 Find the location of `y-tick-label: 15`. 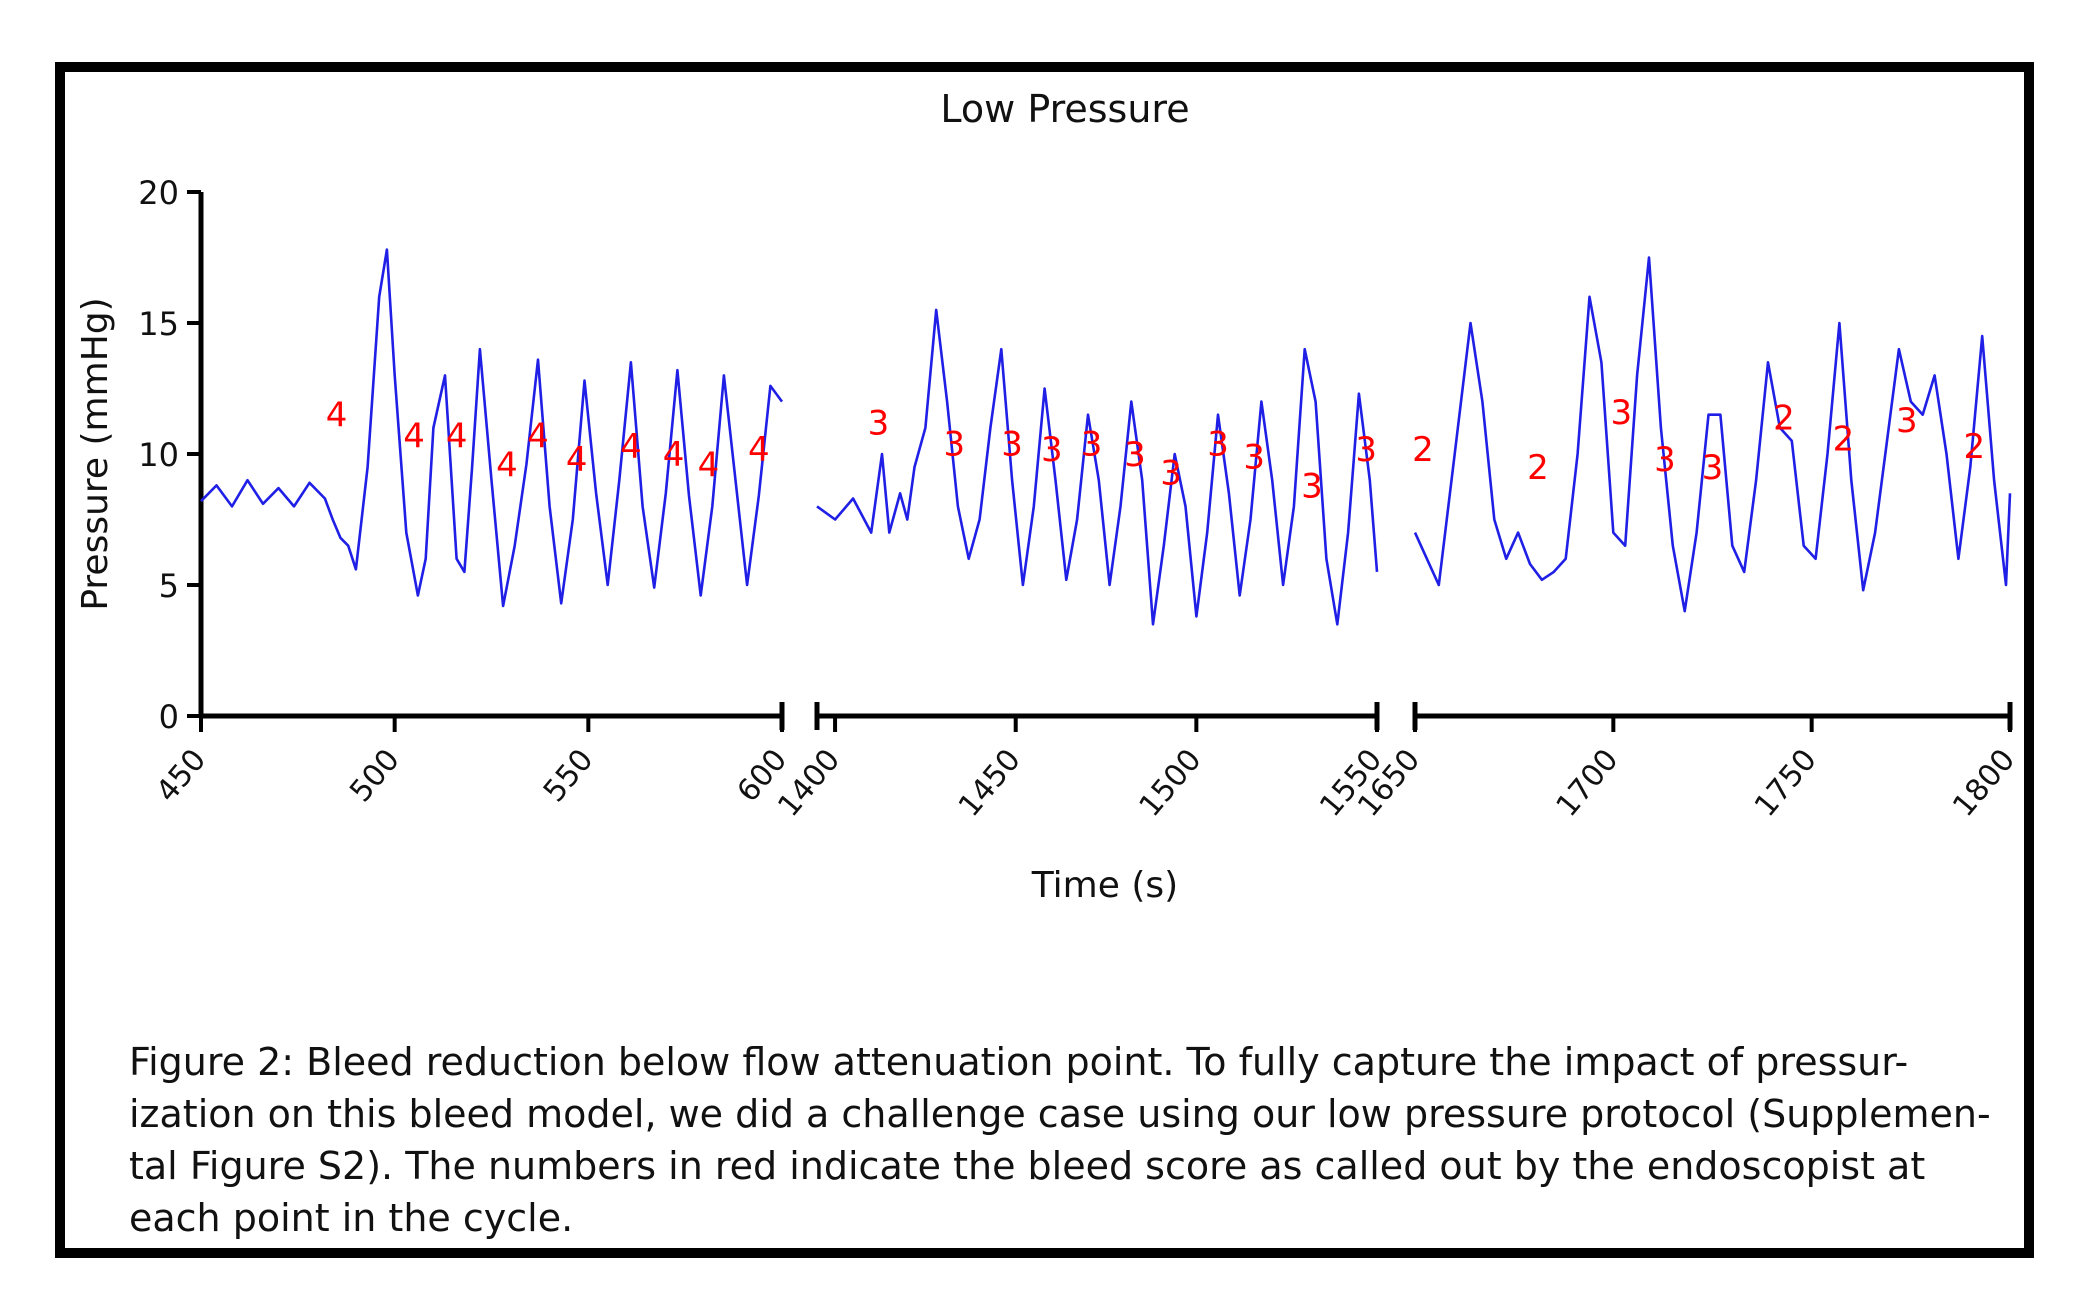

y-tick-label: 15 is located at coordinates (158, 324).